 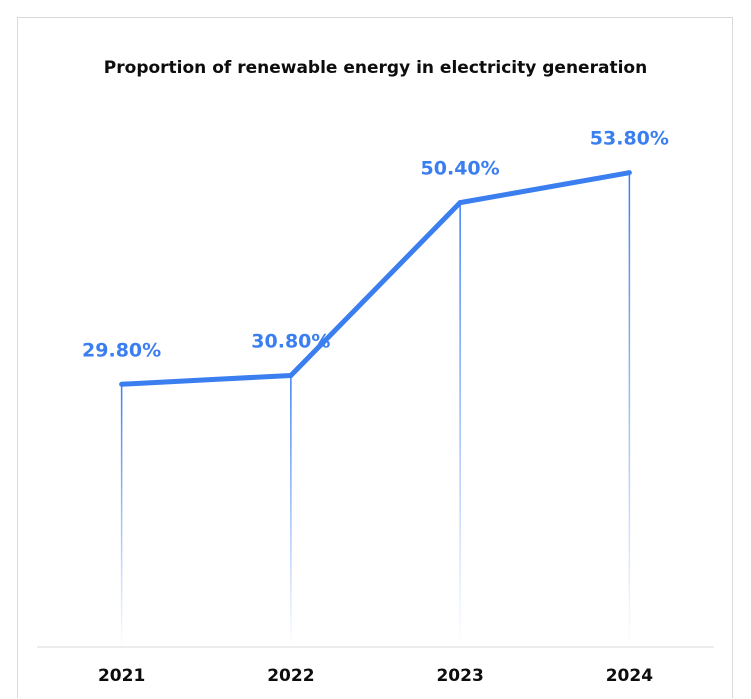 What do you see at coordinates (291, 375) in the screenshot?
I see `data-point-2022` at bounding box center [291, 375].